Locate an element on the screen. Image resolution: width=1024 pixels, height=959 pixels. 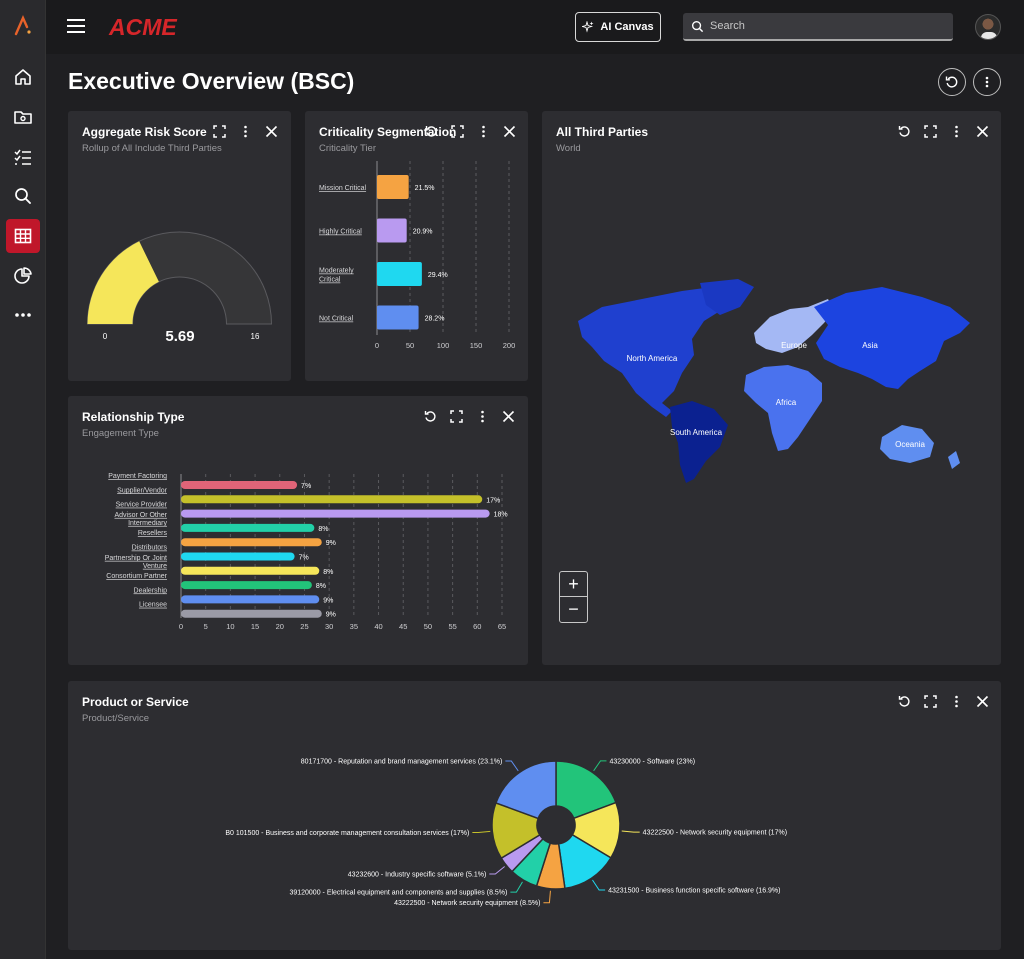
refresh-dashboard-button is located at coordinates (952, 82).